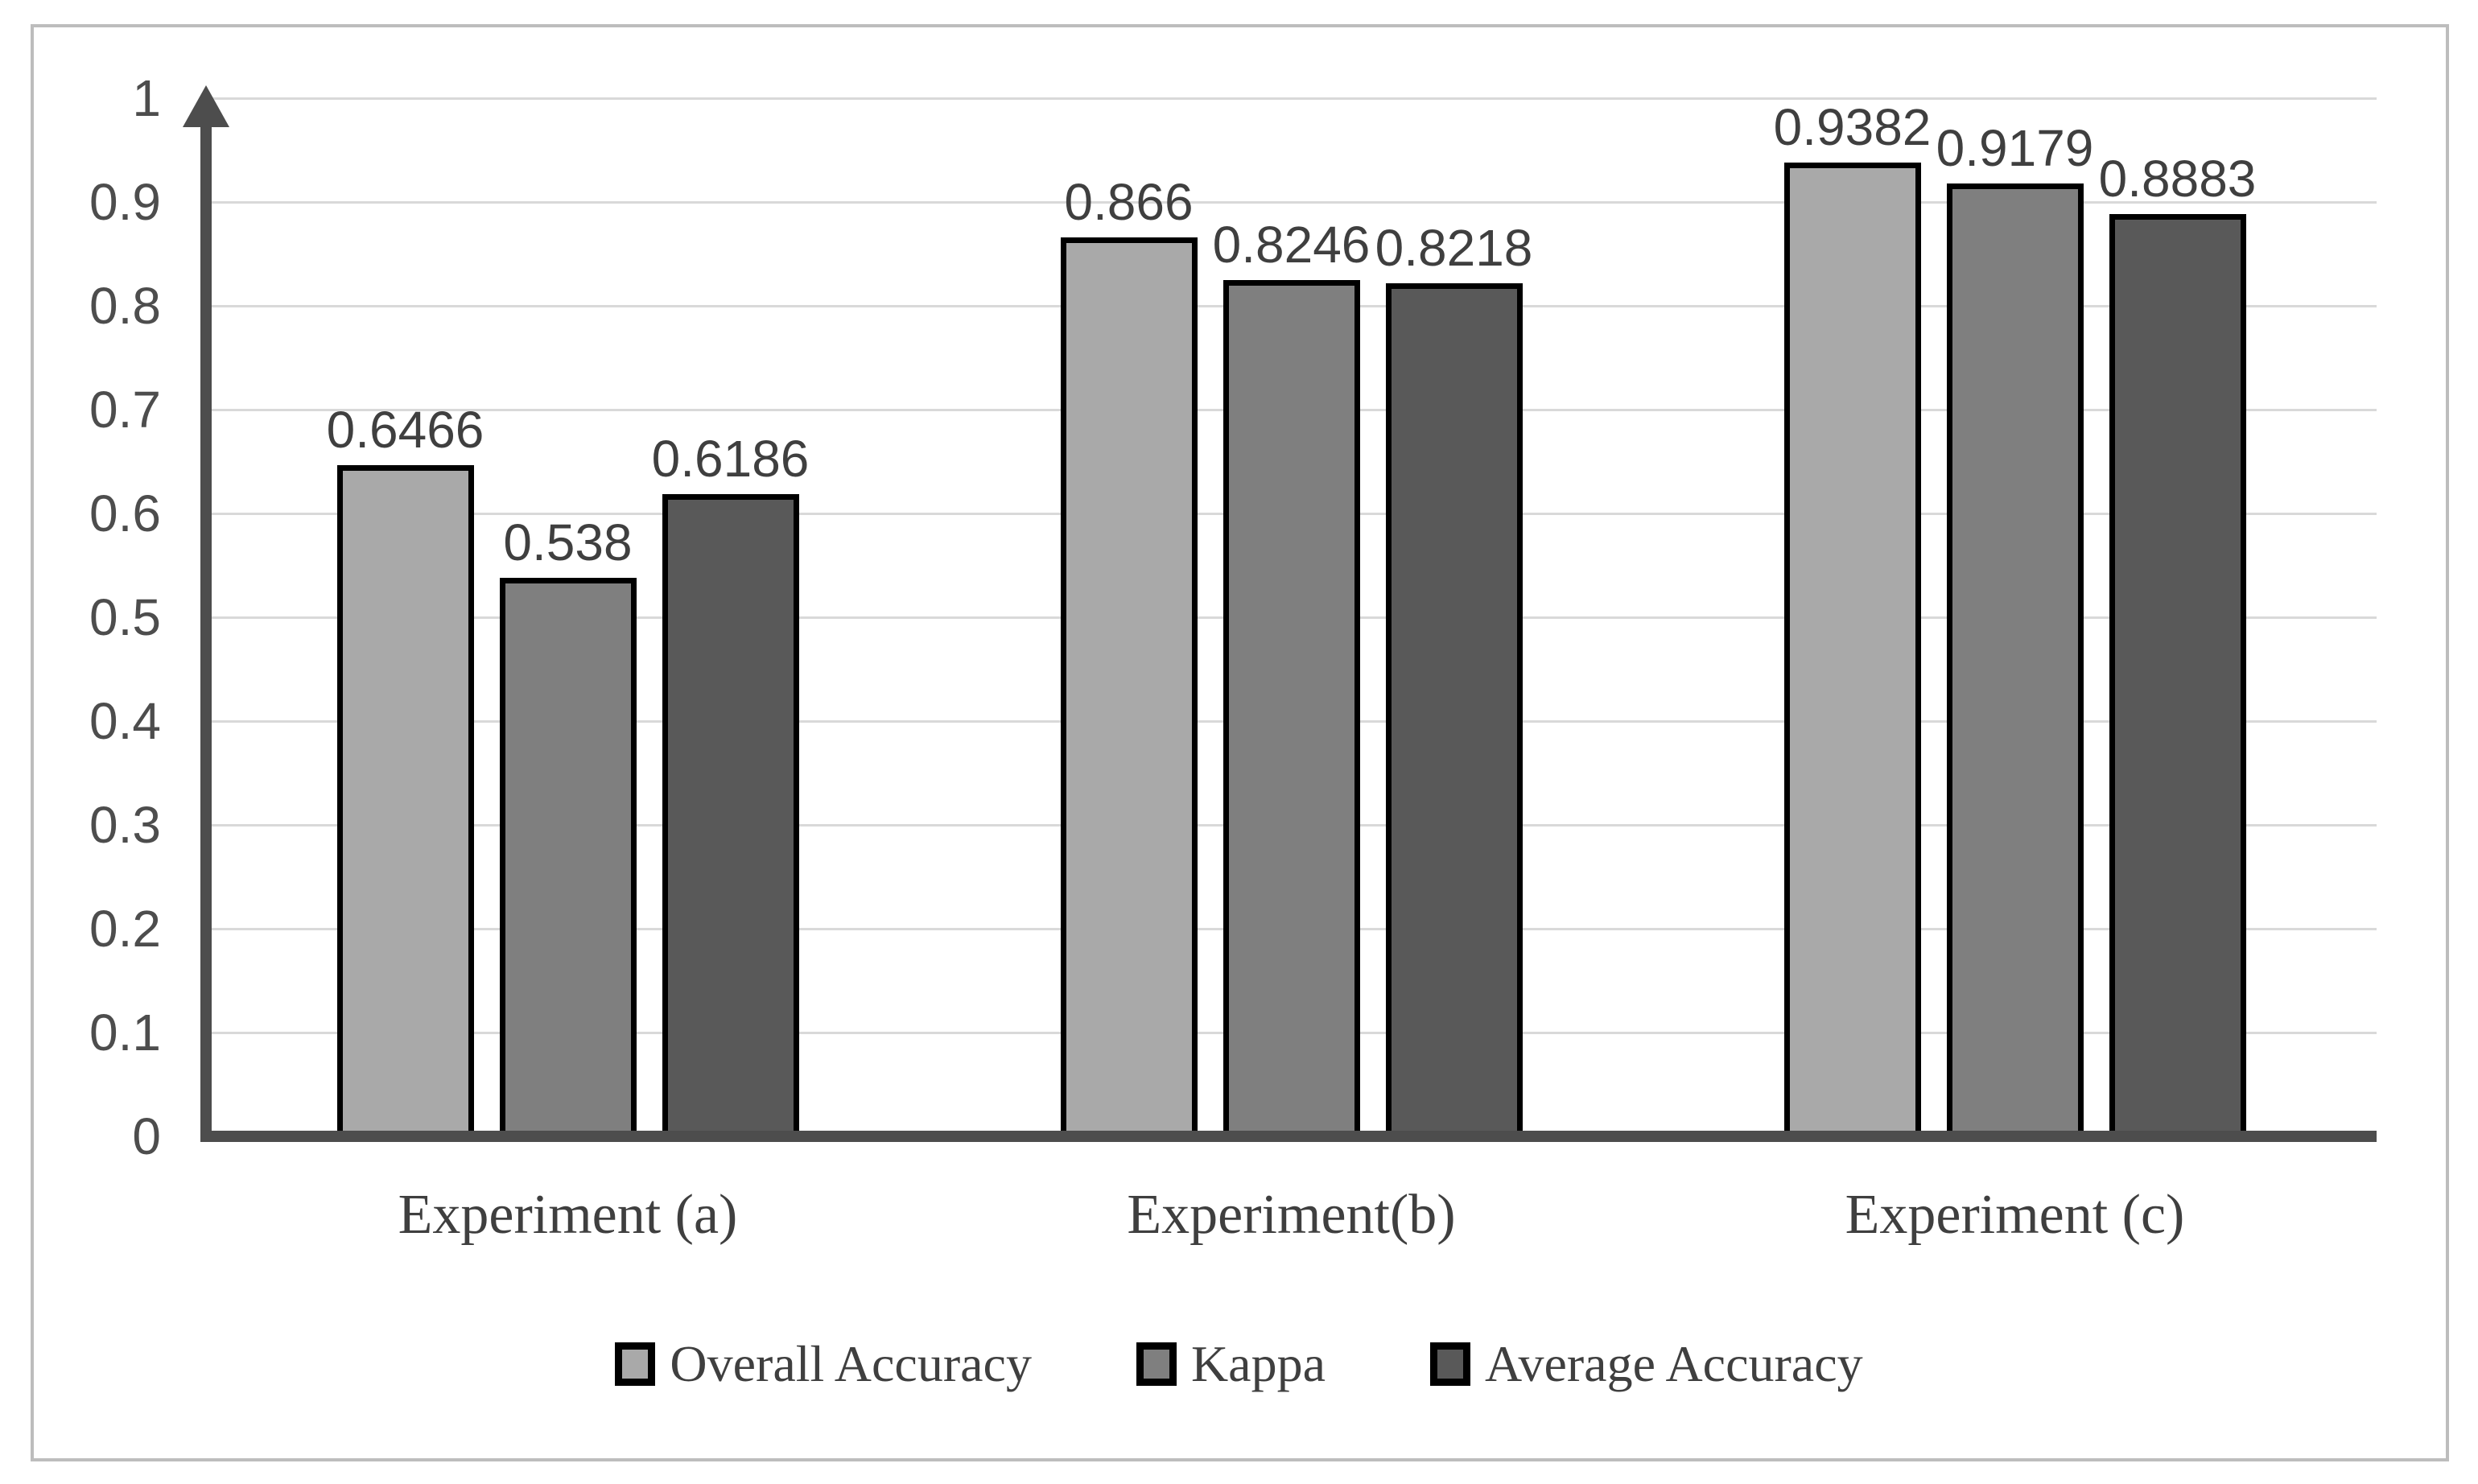 This screenshot has width=2478, height=1484. I want to click on bar-kappa-experiment-b, so click(1291, 708).